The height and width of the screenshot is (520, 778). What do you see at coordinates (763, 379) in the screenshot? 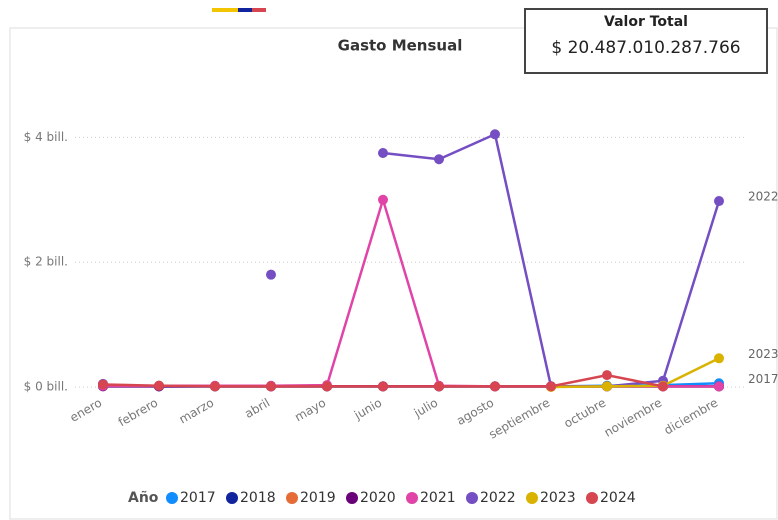
I see `end-label: 2017` at bounding box center [763, 379].